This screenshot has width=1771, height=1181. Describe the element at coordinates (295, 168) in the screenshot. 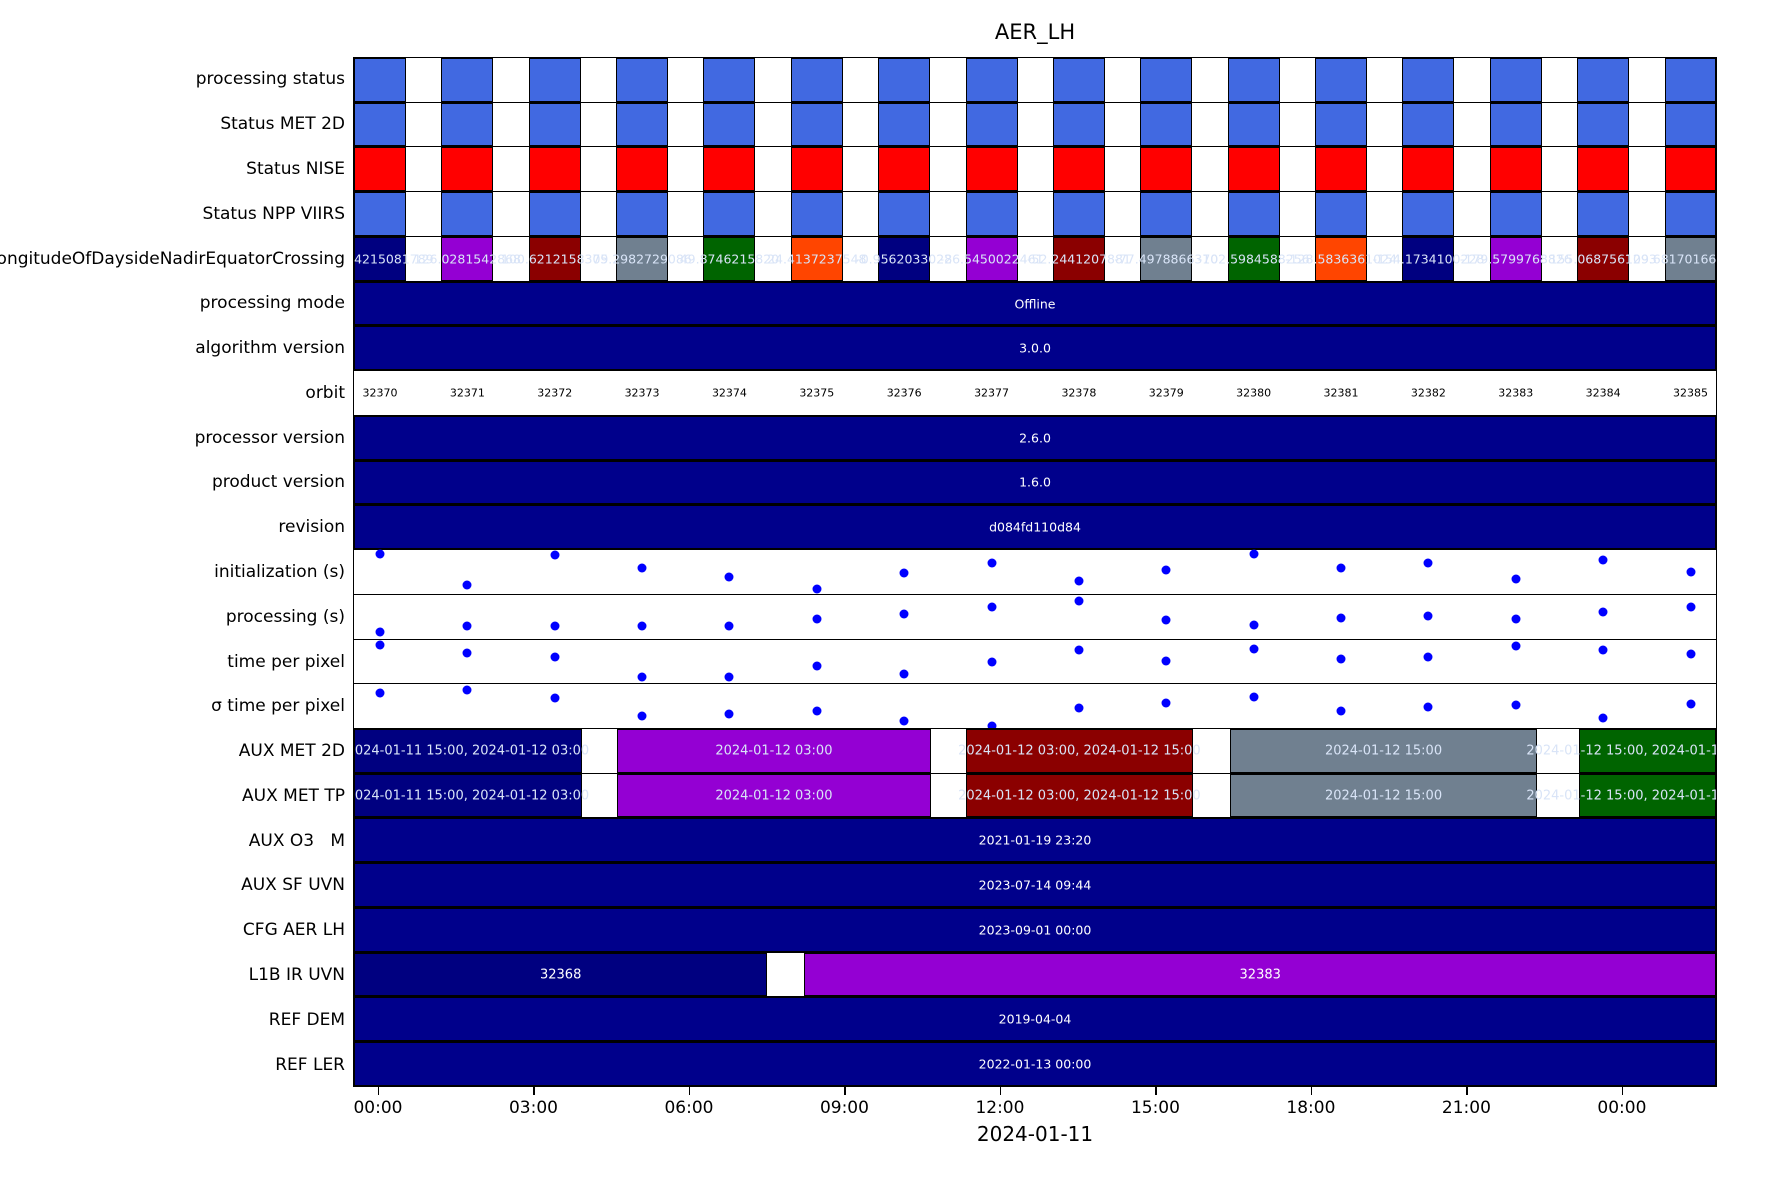

I see `row-label-status-nise: Status NISE` at that location.